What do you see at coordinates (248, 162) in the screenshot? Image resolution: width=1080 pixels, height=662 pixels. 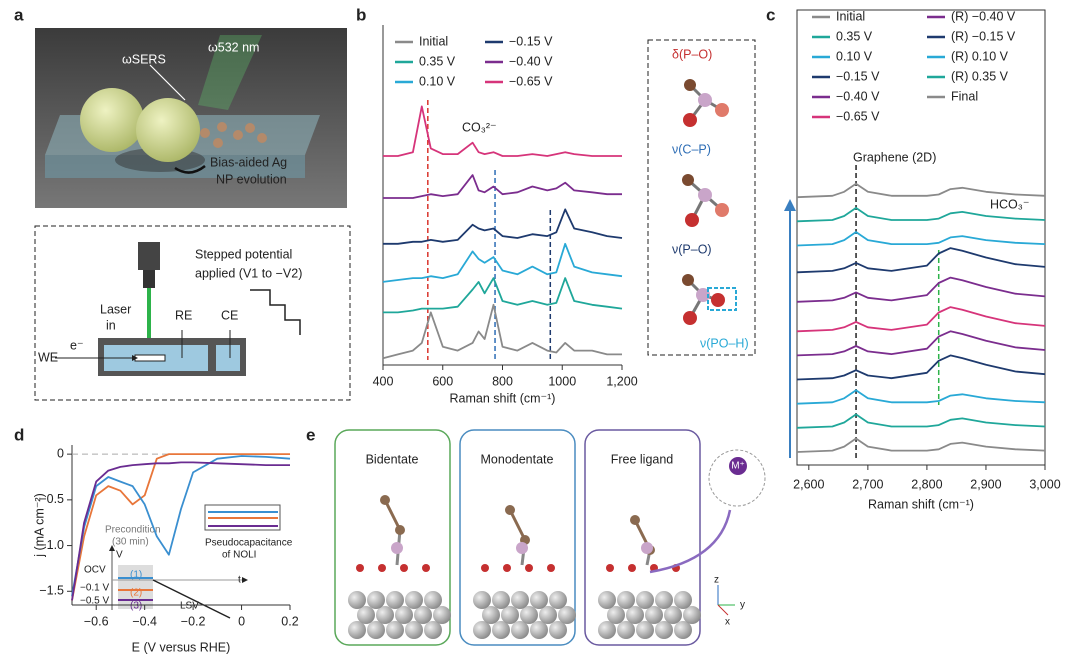 I see `label: Bias-aided Ag` at bounding box center [248, 162].